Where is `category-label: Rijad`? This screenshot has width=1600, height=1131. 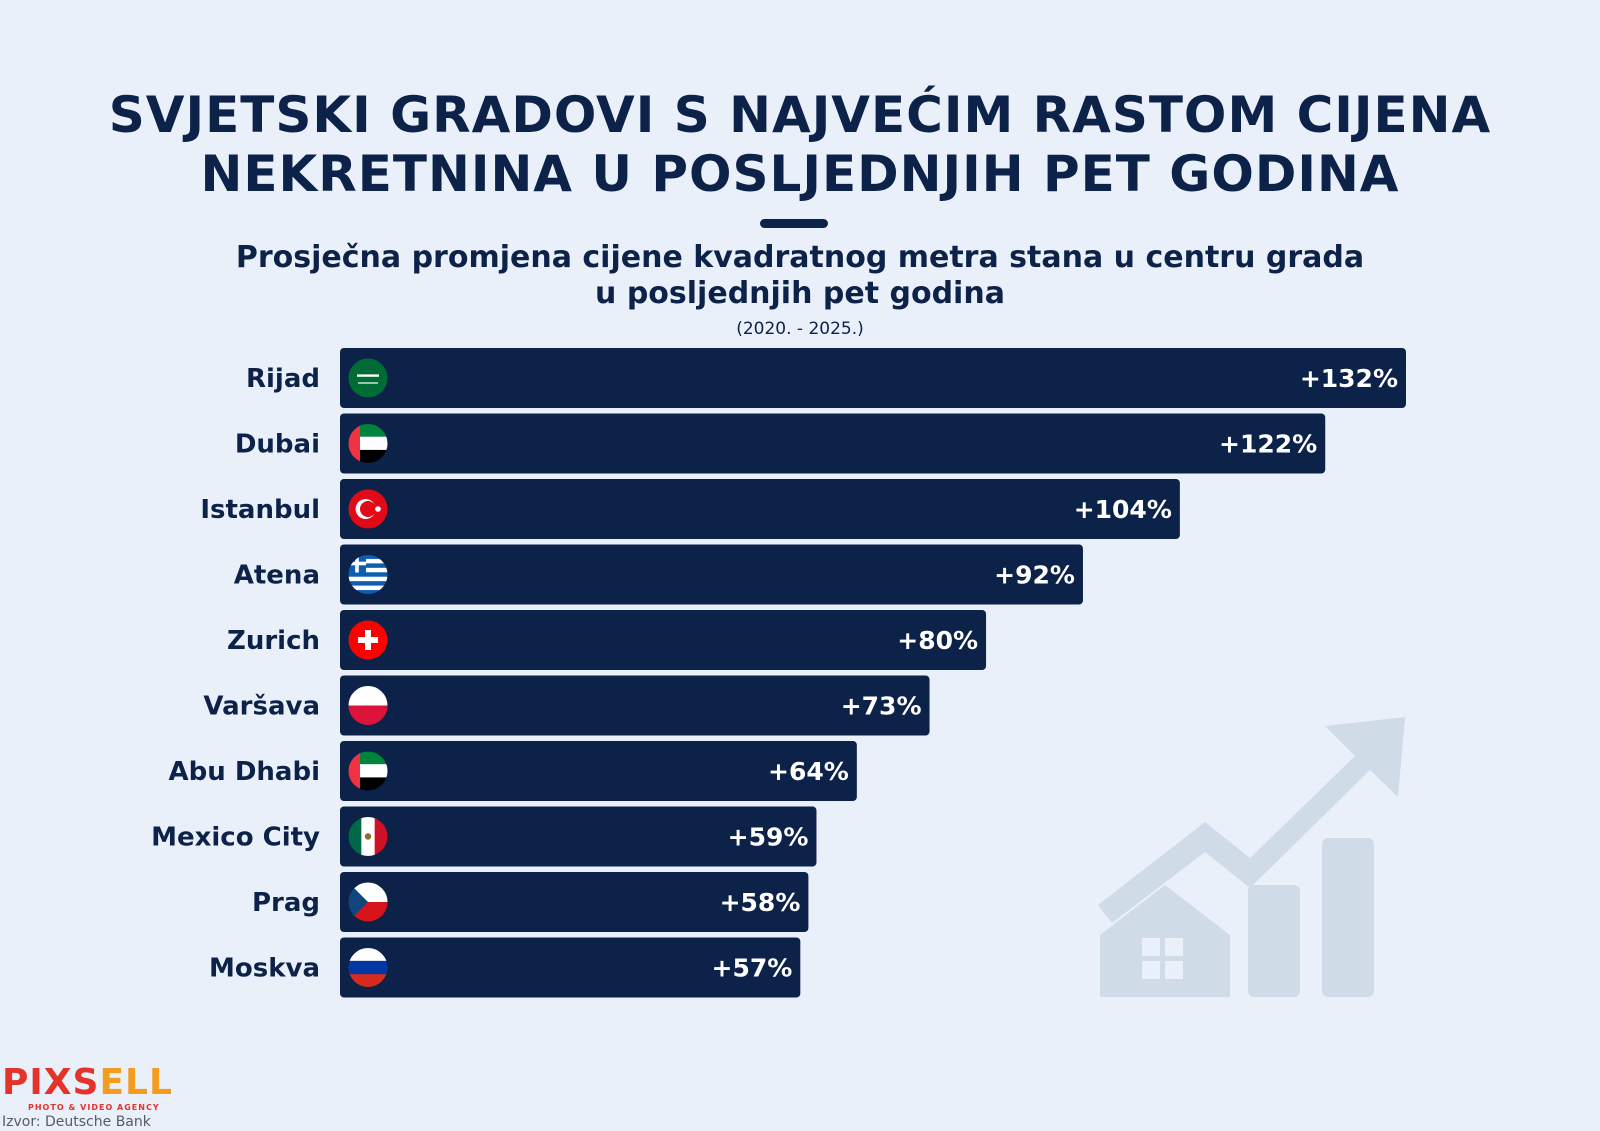
category-label: Rijad is located at coordinates (283, 379).